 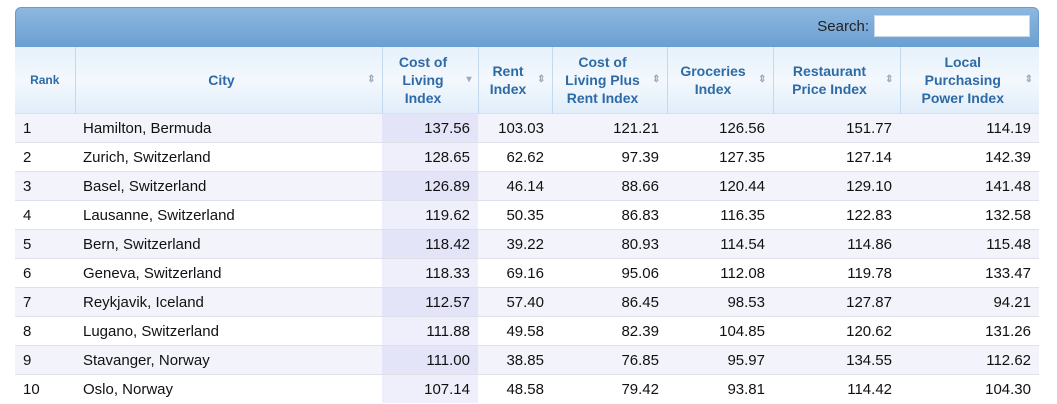 What do you see at coordinates (720, 157) in the screenshot?
I see `cell-groceries-index: 127.35` at bounding box center [720, 157].